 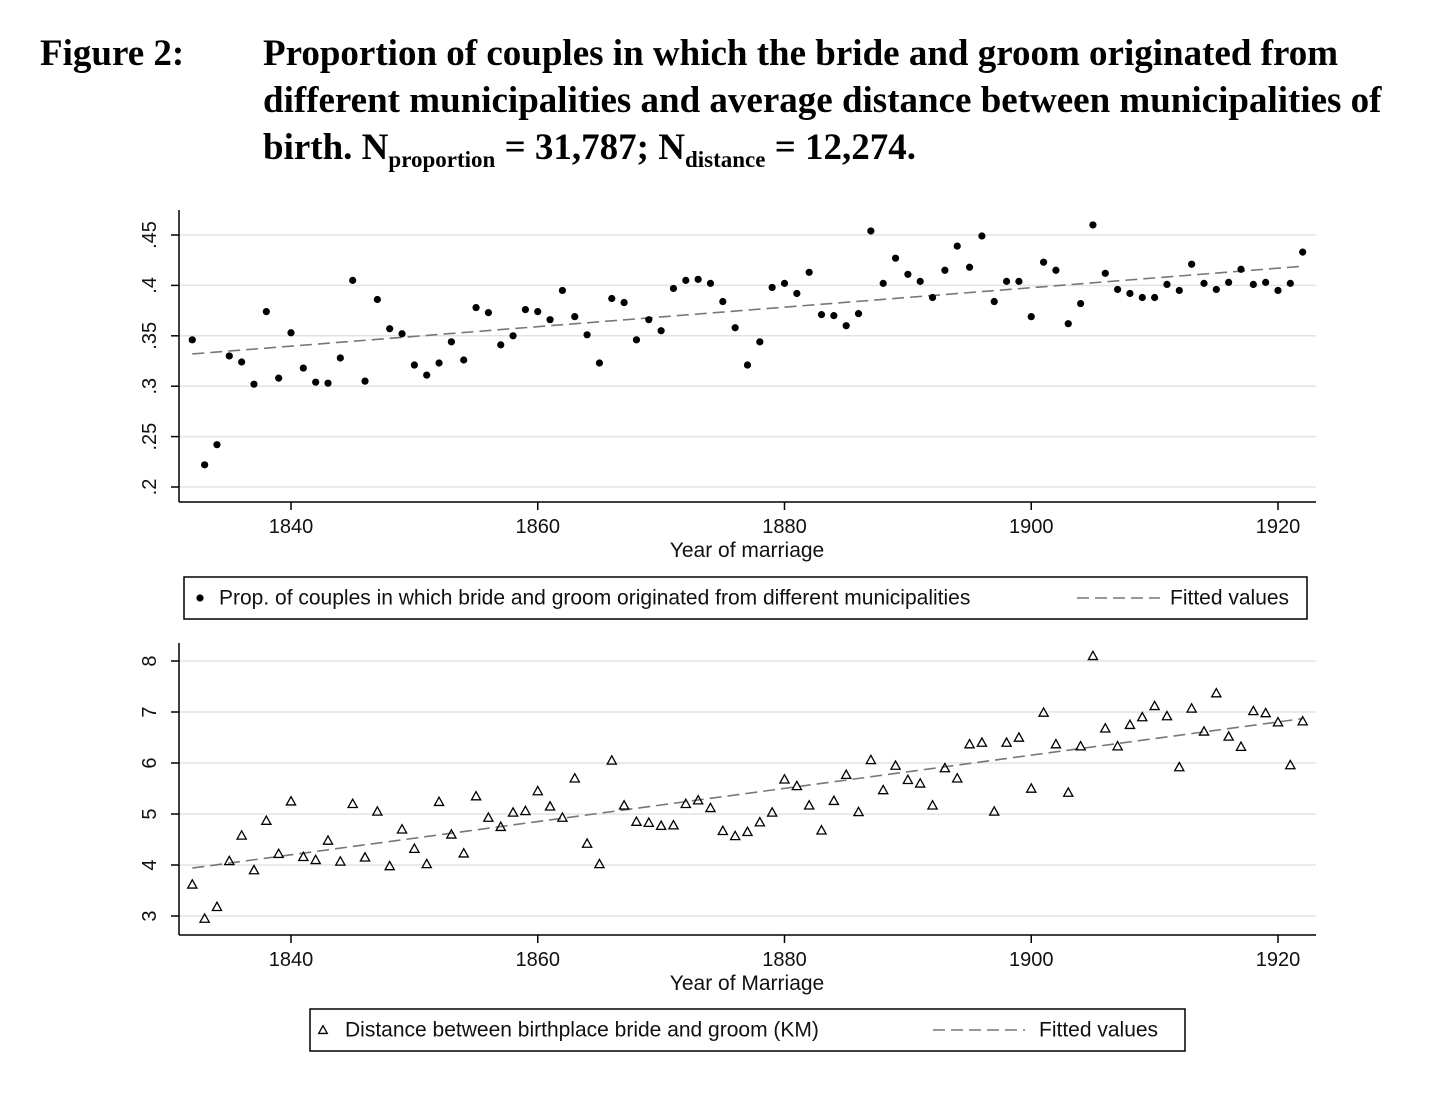 What do you see at coordinates (747, 793) in the screenshot?
I see `chart2-fitted-line` at bounding box center [747, 793].